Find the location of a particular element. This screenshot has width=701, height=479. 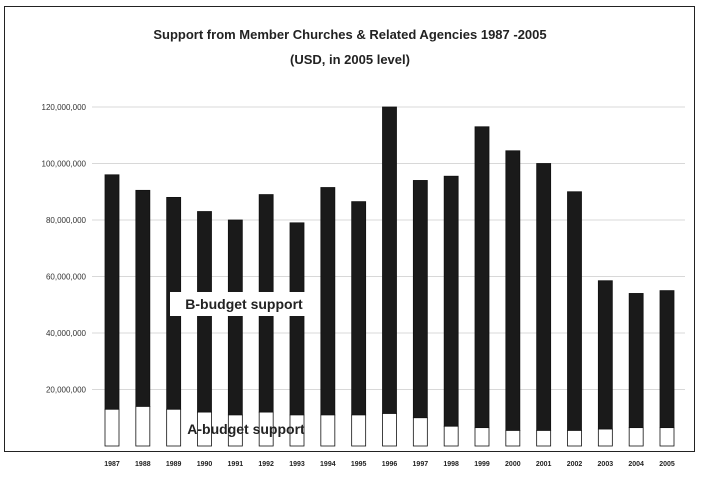

bar-b-budget-2004 is located at coordinates (636, 361).